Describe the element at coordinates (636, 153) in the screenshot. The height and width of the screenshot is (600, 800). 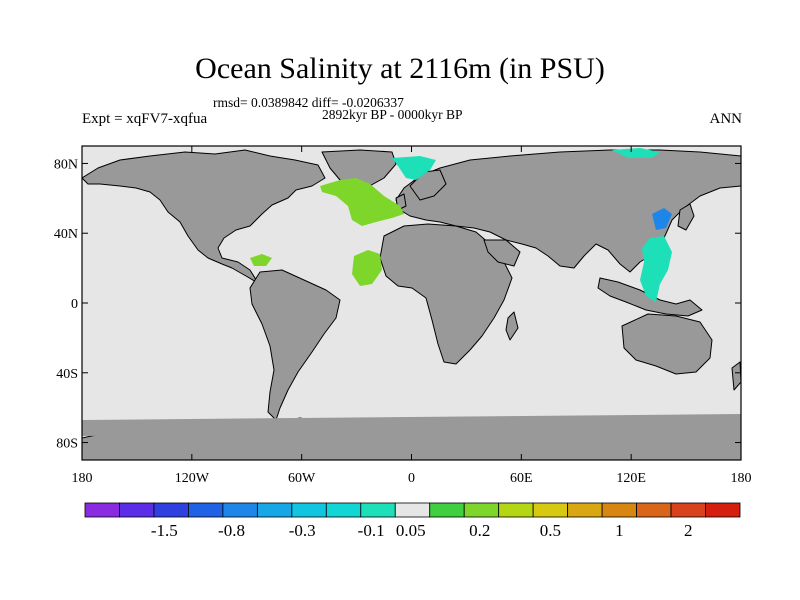
I see `arctic-negative` at that location.